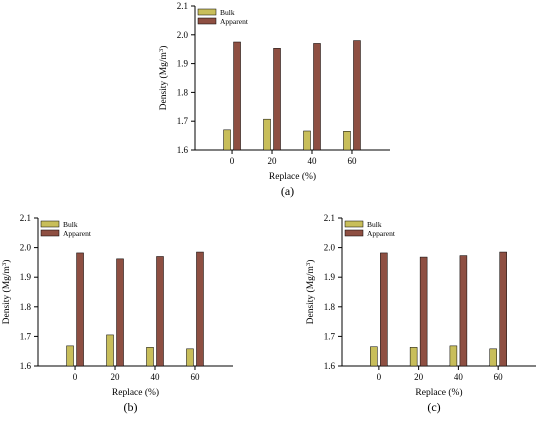 The height and width of the screenshot is (421, 550). I want to click on panel-caption: (b), so click(131, 407).